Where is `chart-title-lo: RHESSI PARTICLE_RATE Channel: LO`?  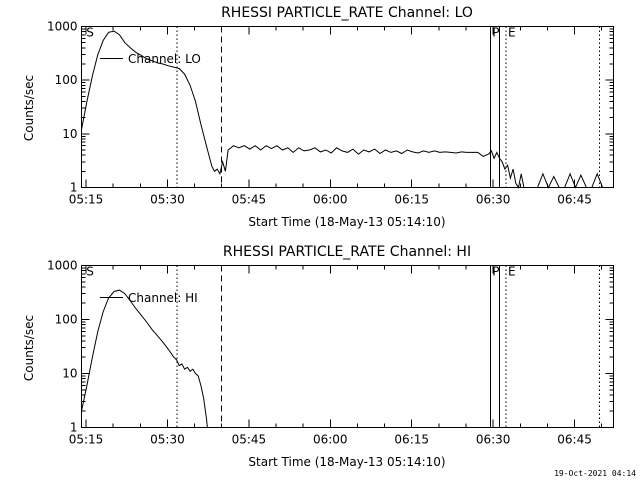 chart-title-lo: RHESSI PARTICLE_RATE Channel: LO is located at coordinates (347, 13).